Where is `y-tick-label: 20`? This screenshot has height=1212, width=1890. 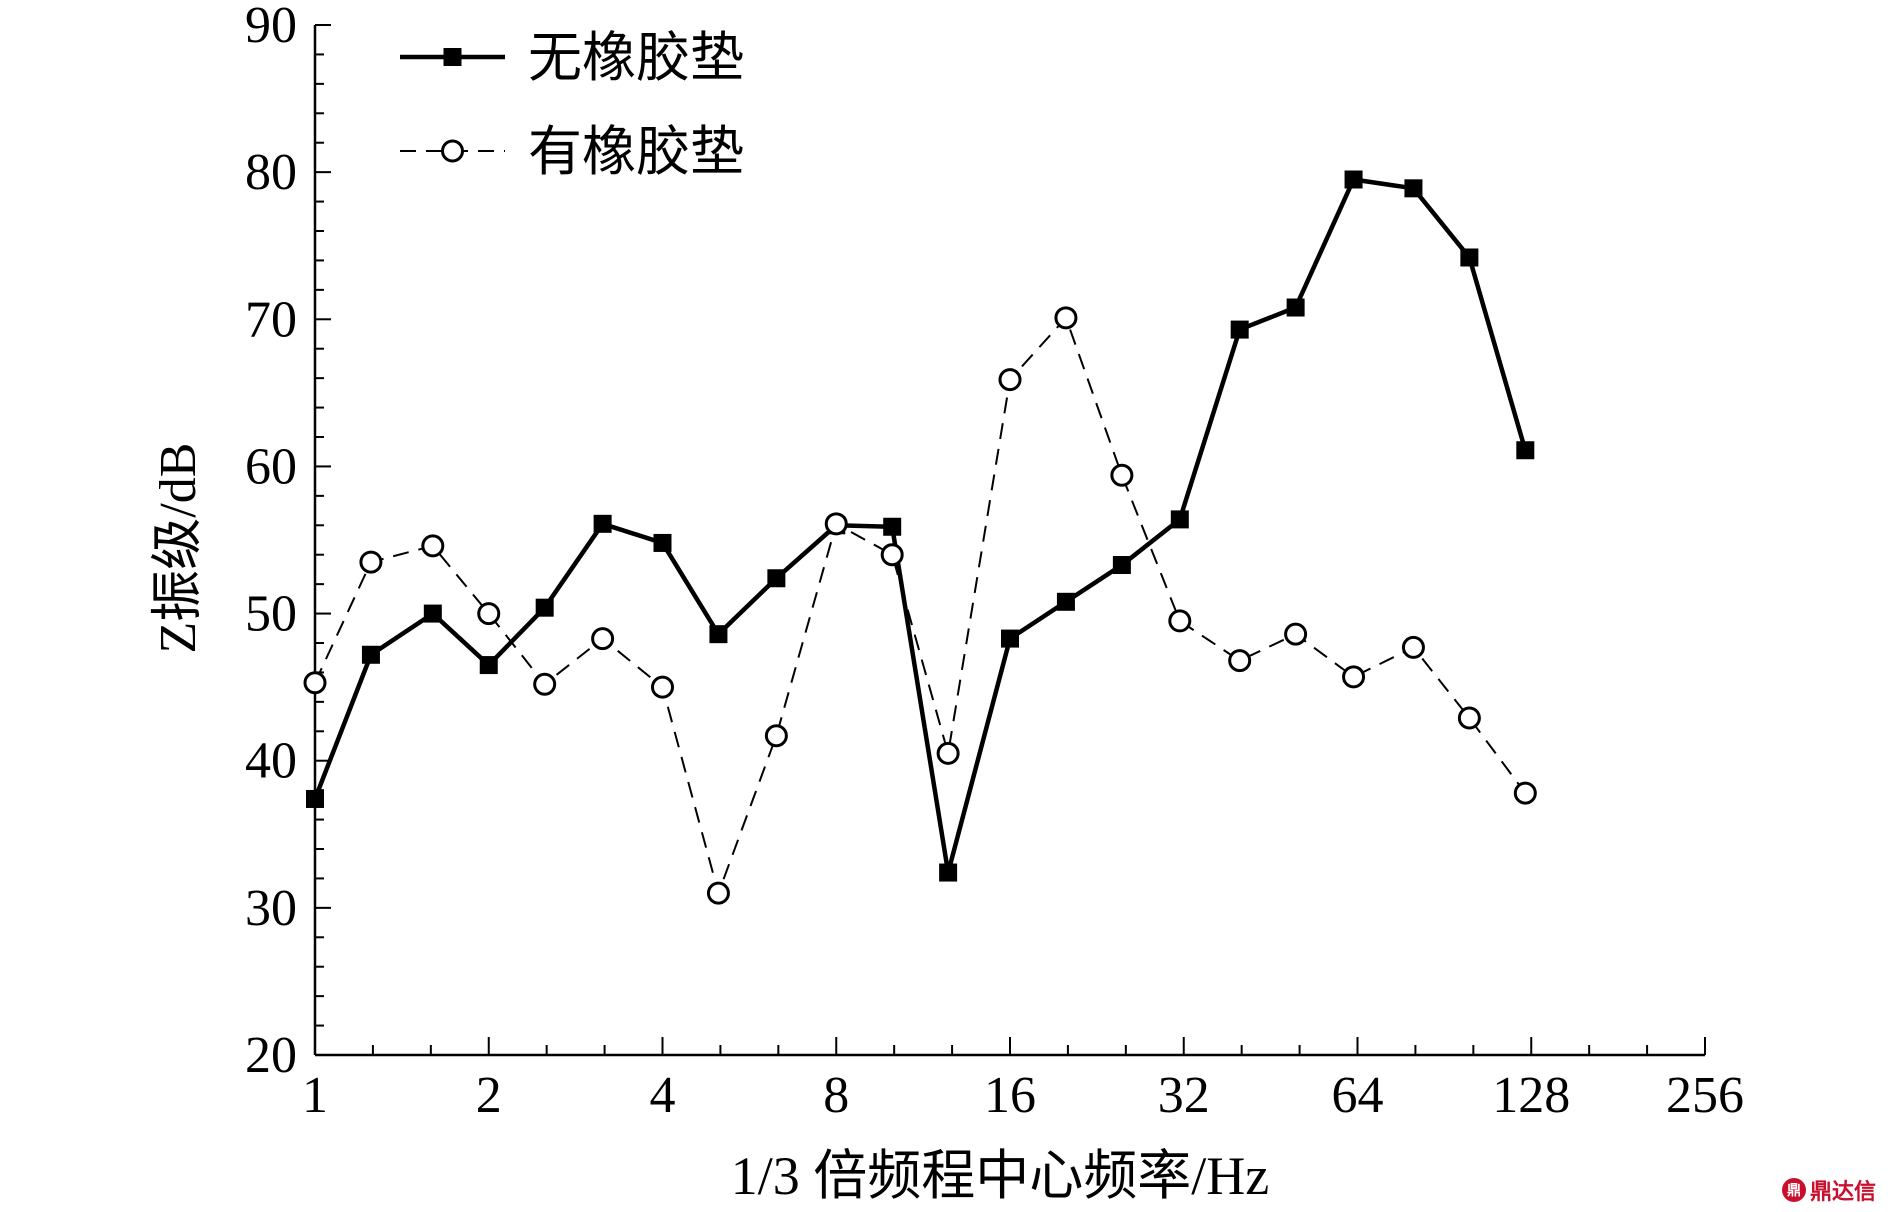
y-tick-label: 20 is located at coordinates (271, 1055).